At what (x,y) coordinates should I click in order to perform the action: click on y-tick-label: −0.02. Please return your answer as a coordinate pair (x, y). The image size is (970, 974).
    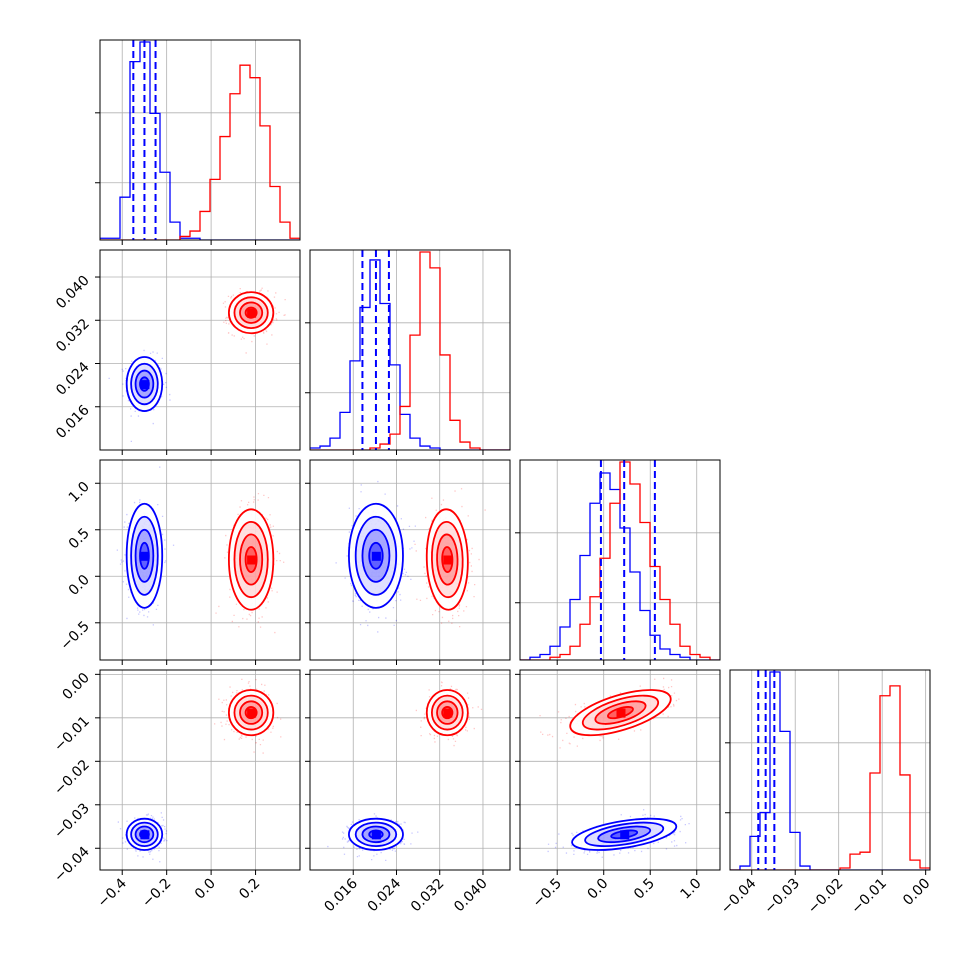
    Looking at the image, I should click on (72, 778).